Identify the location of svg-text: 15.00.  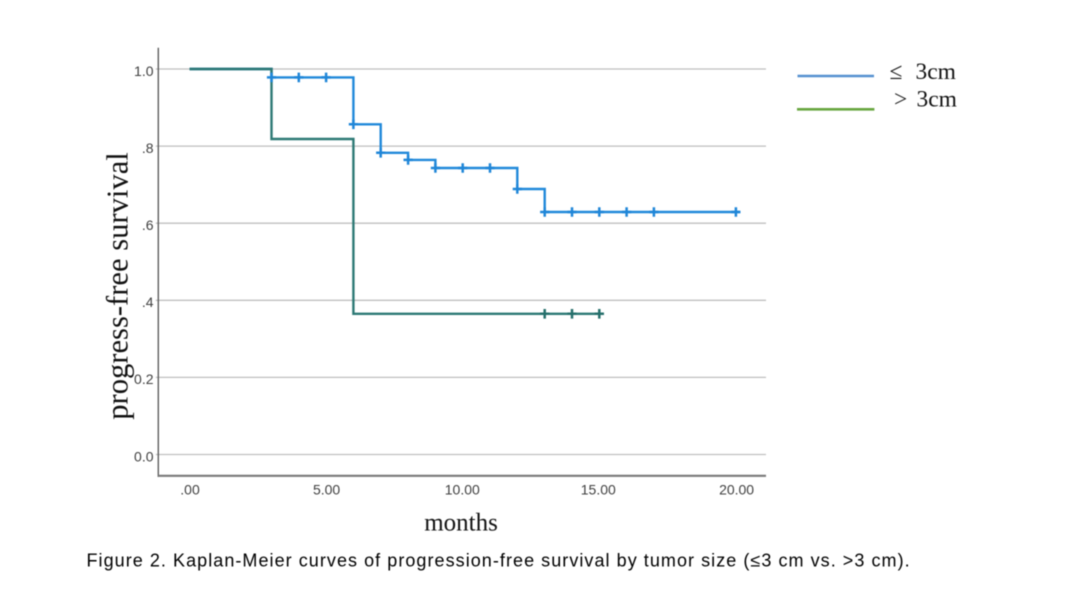
(598, 490).